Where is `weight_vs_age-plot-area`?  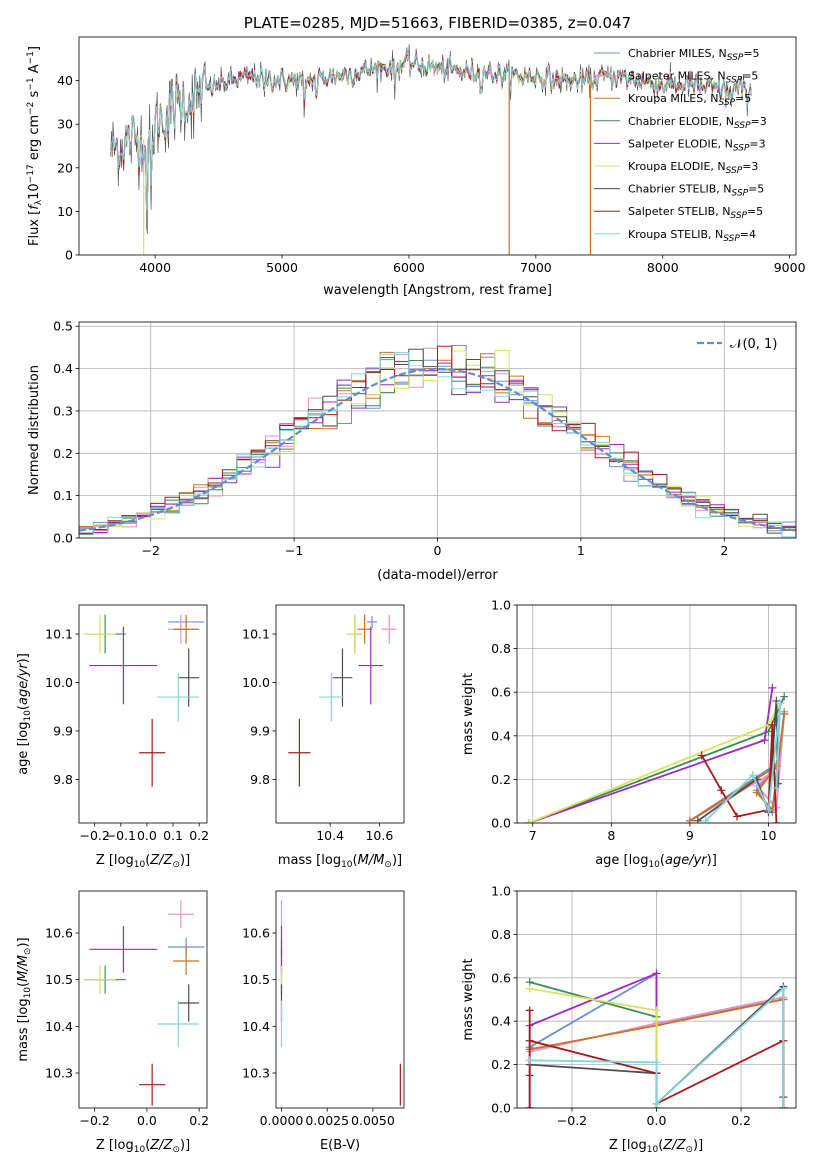
weight_vs_age-plot-area is located at coordinates (656, 753).